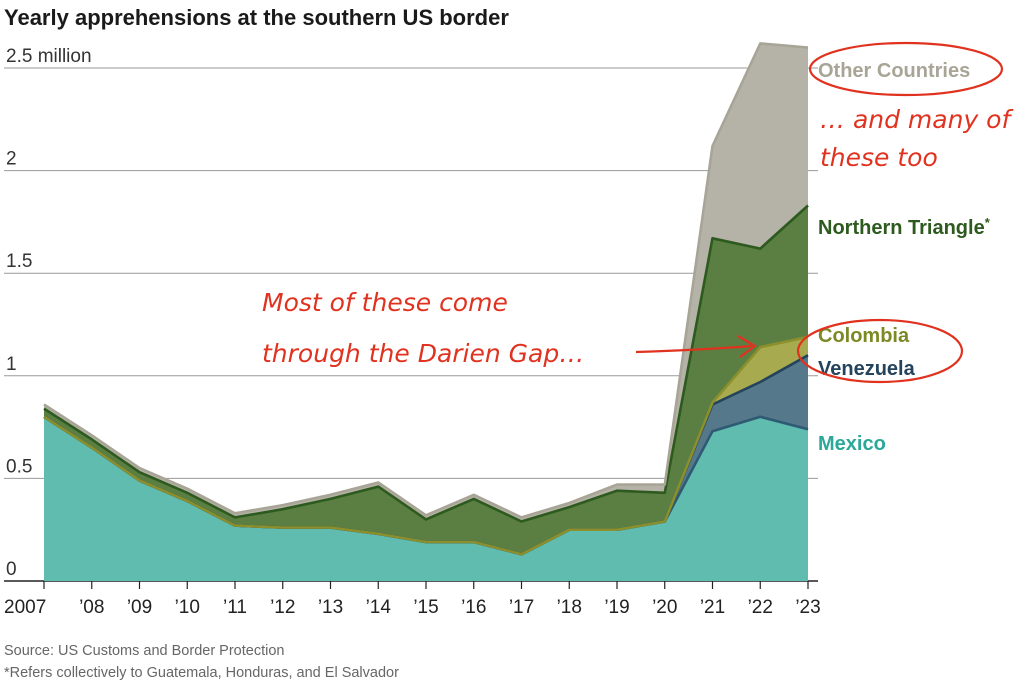 The width and height of the screenshot is (1024, 684). What do you see at coordinates (569, 607) in the screenshot?
I see `x-tick-label: ’18` at bounding box center [569, 607].